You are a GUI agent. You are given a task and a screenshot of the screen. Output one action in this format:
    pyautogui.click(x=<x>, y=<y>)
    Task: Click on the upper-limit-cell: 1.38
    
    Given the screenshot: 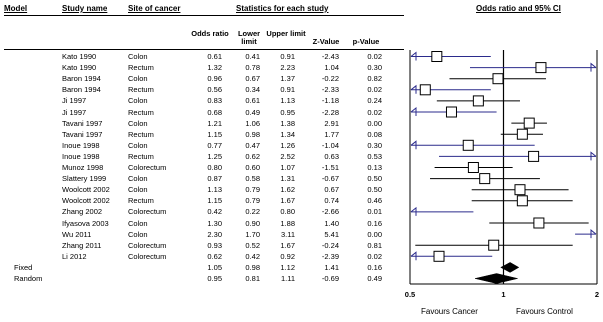 What is the action you would take?
    pyautogui.click(x=287, y=123)
    